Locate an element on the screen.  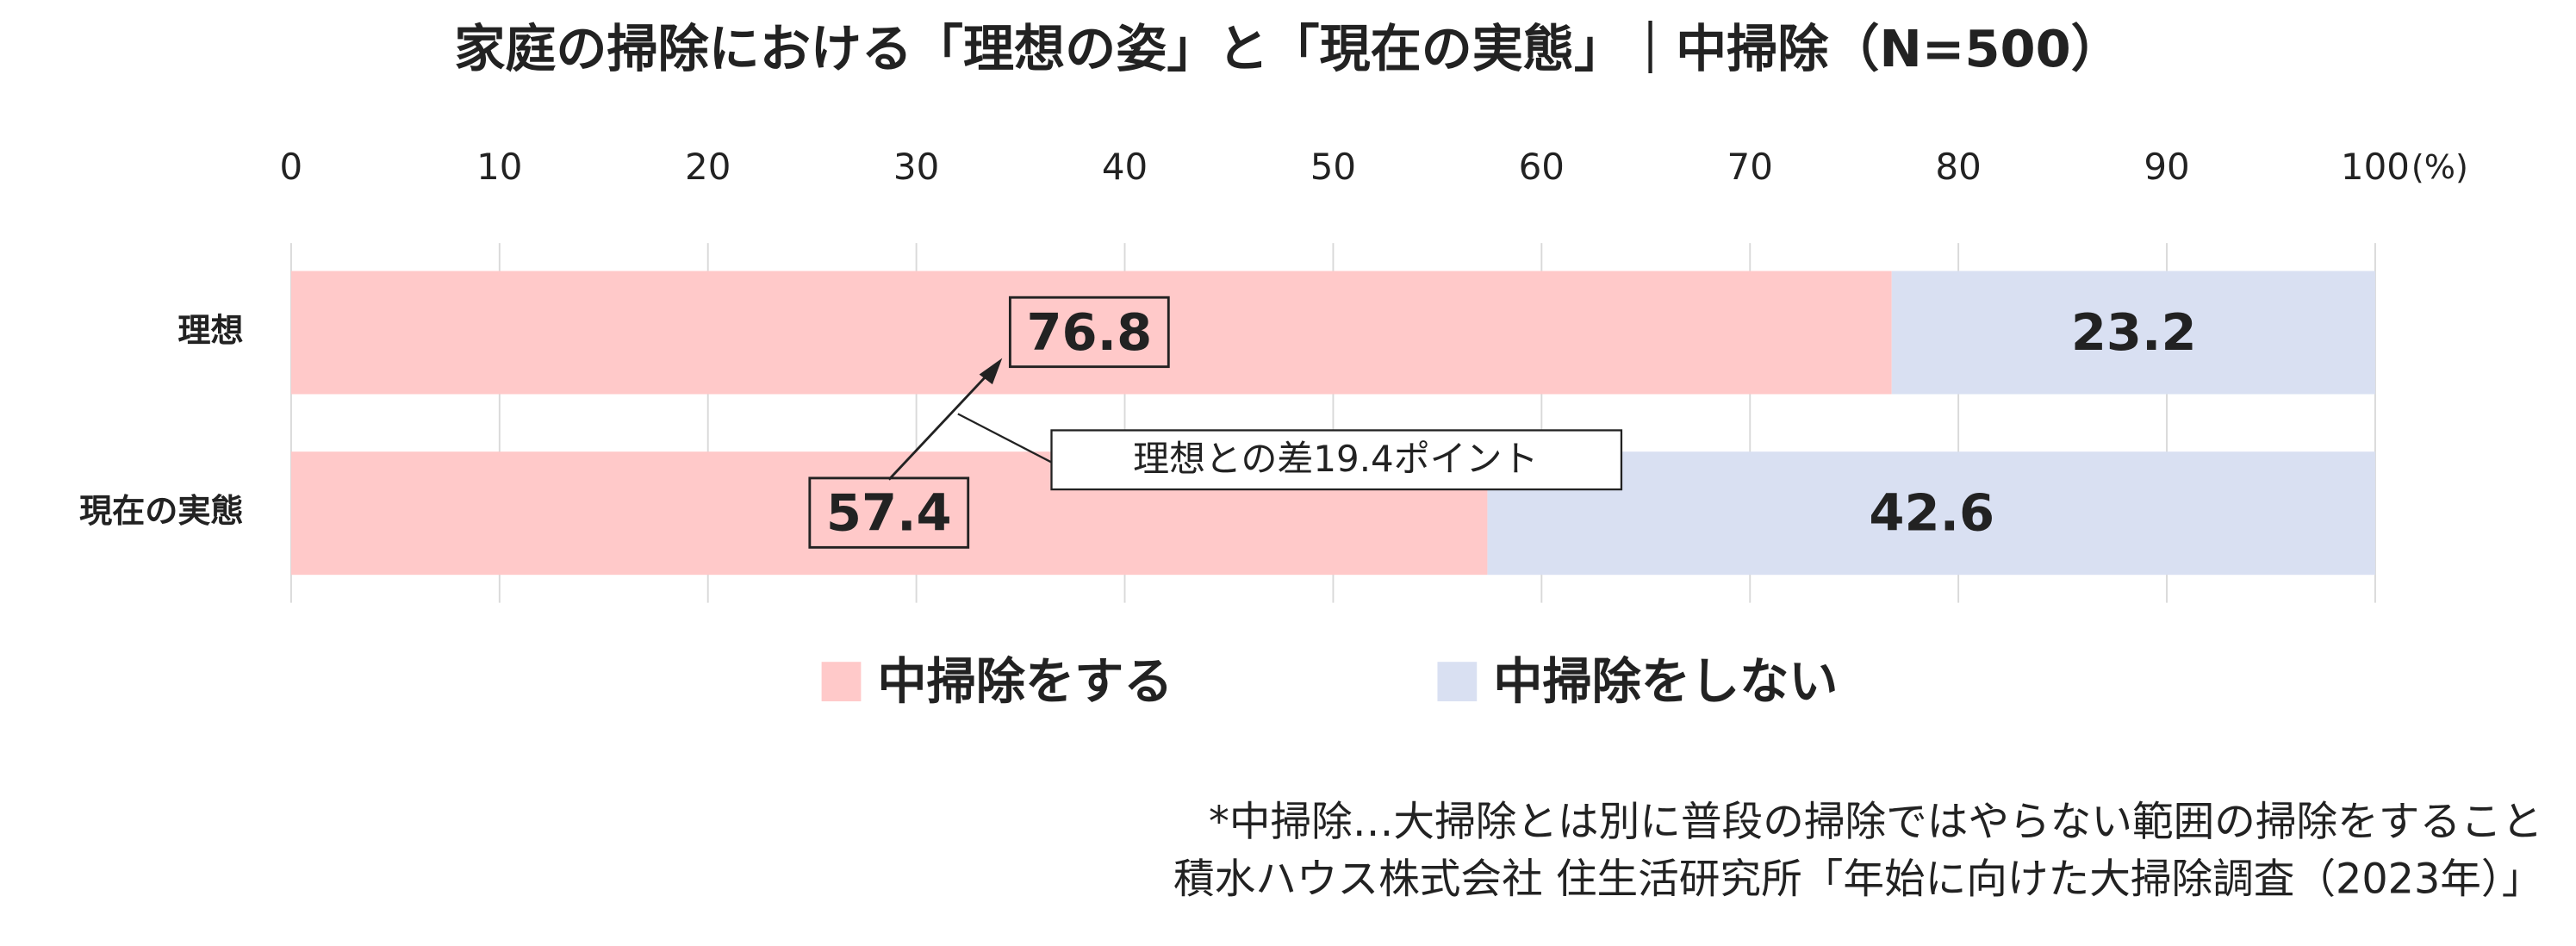
x-unit: (%) is located at coordinates (2440, 167).